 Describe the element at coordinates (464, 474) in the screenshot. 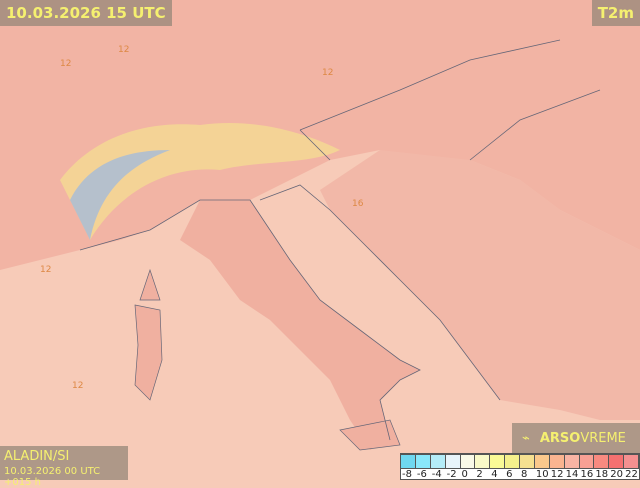

I see `legend-label: 0` at that location.